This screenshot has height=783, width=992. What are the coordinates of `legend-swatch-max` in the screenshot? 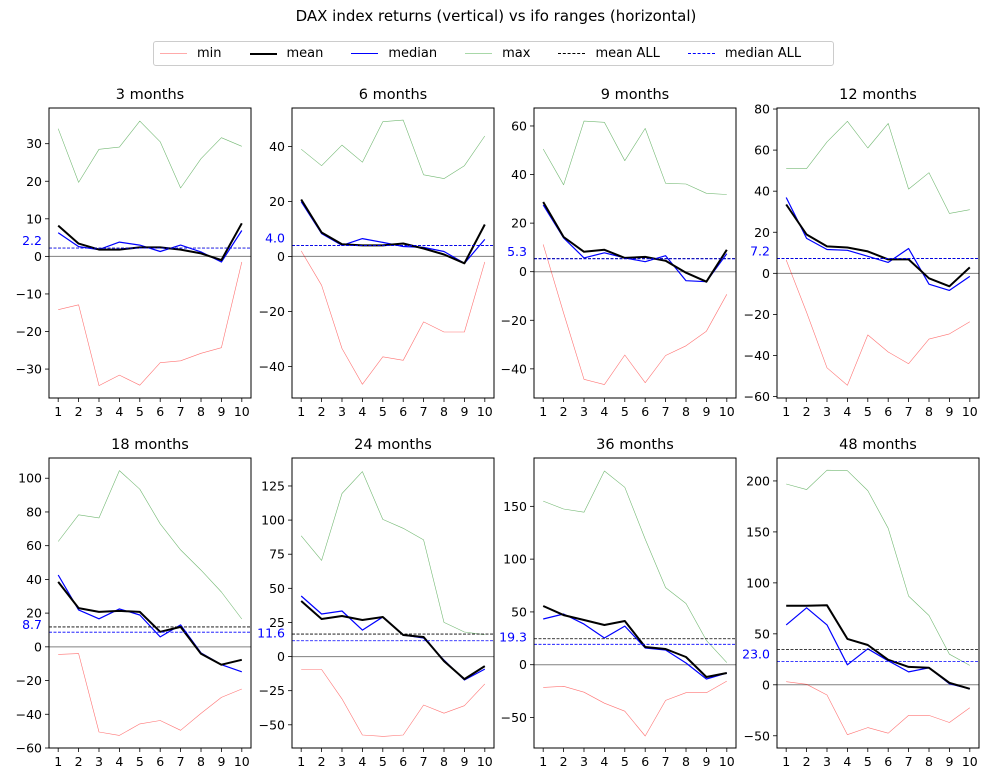 It's located at (479, 53).